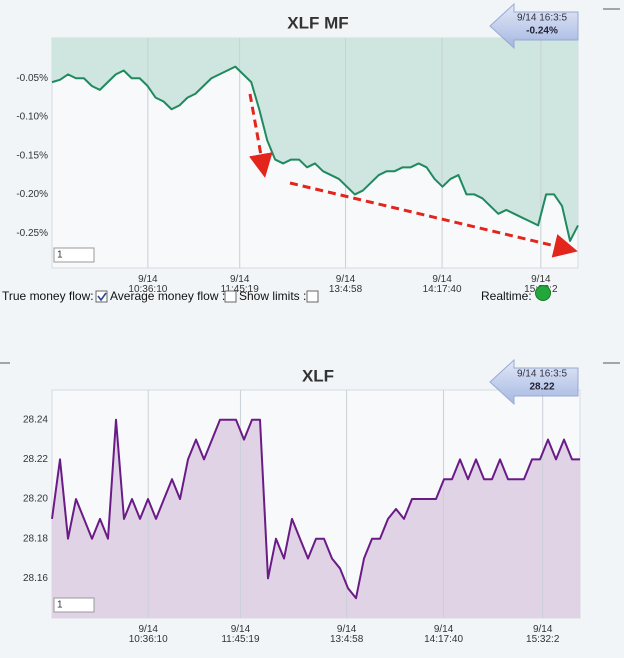 Image resolution: width=624 pixels, height=658 pixels. Describe the element at coordinates (542, 31) in the screenshot. I see `badge-value: -0.24%` at that location.